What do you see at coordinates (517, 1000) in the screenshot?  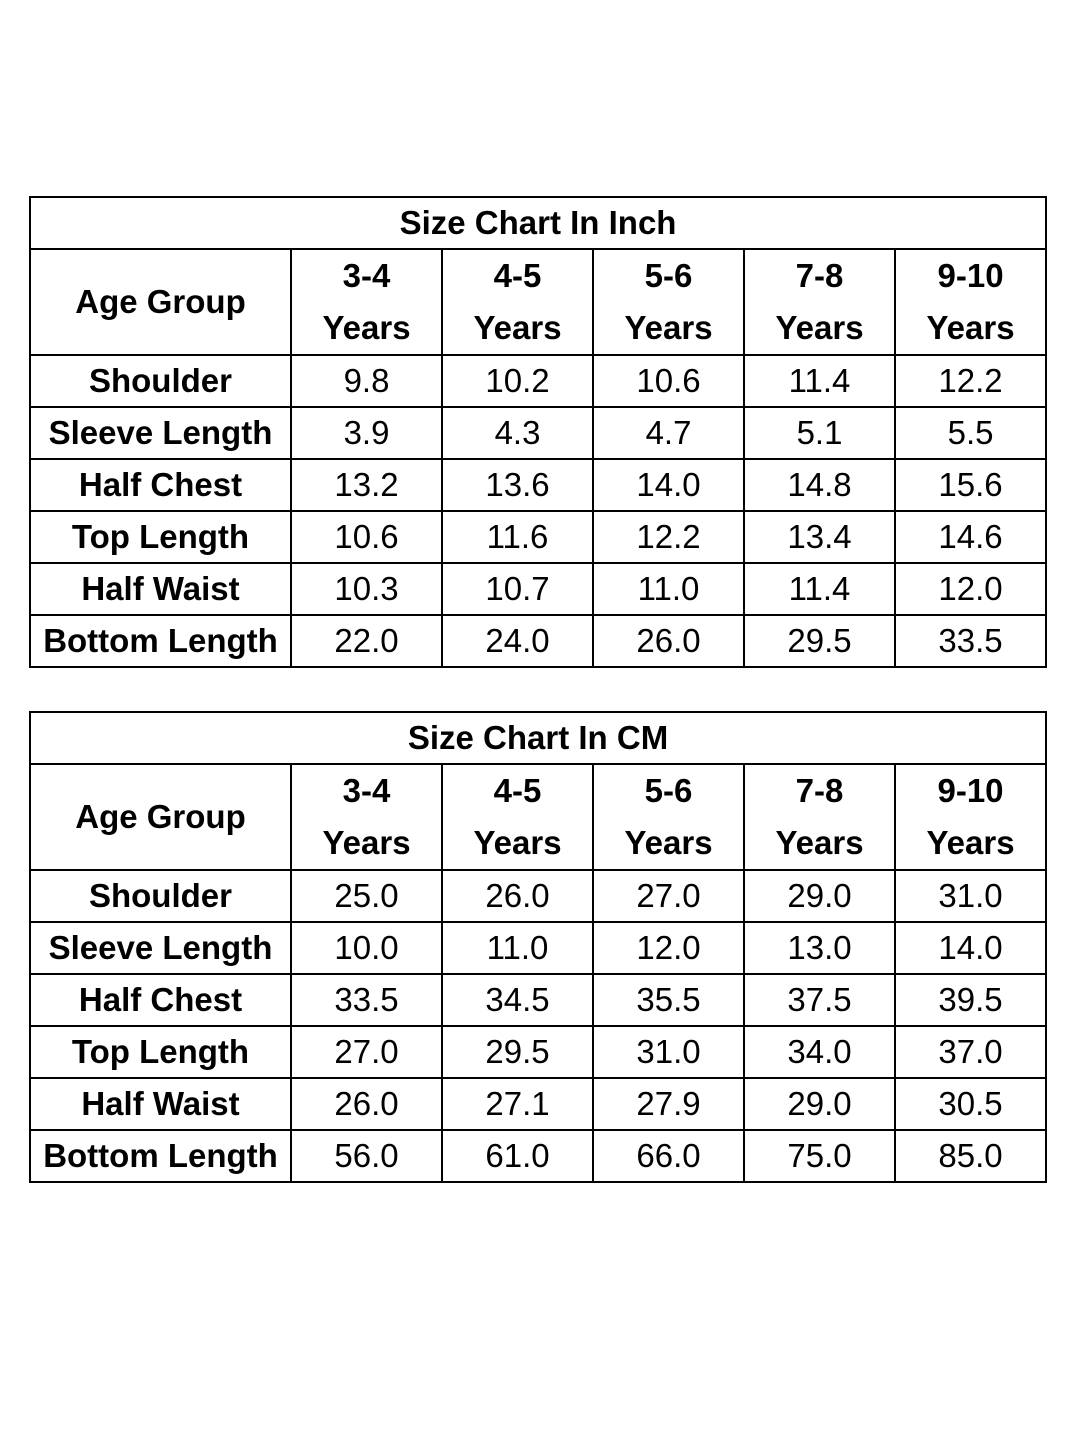 I see `measurement-value: 34.5` at bounding box center [517, 1000].